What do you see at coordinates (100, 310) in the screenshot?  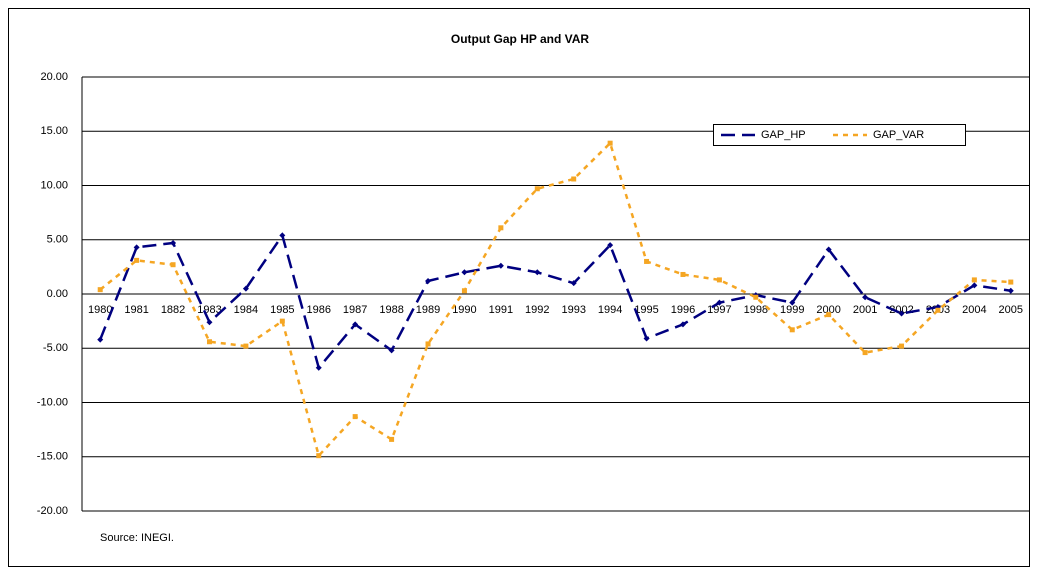 I see `x-tick-label: 1980` at bounding box center [100, 310].